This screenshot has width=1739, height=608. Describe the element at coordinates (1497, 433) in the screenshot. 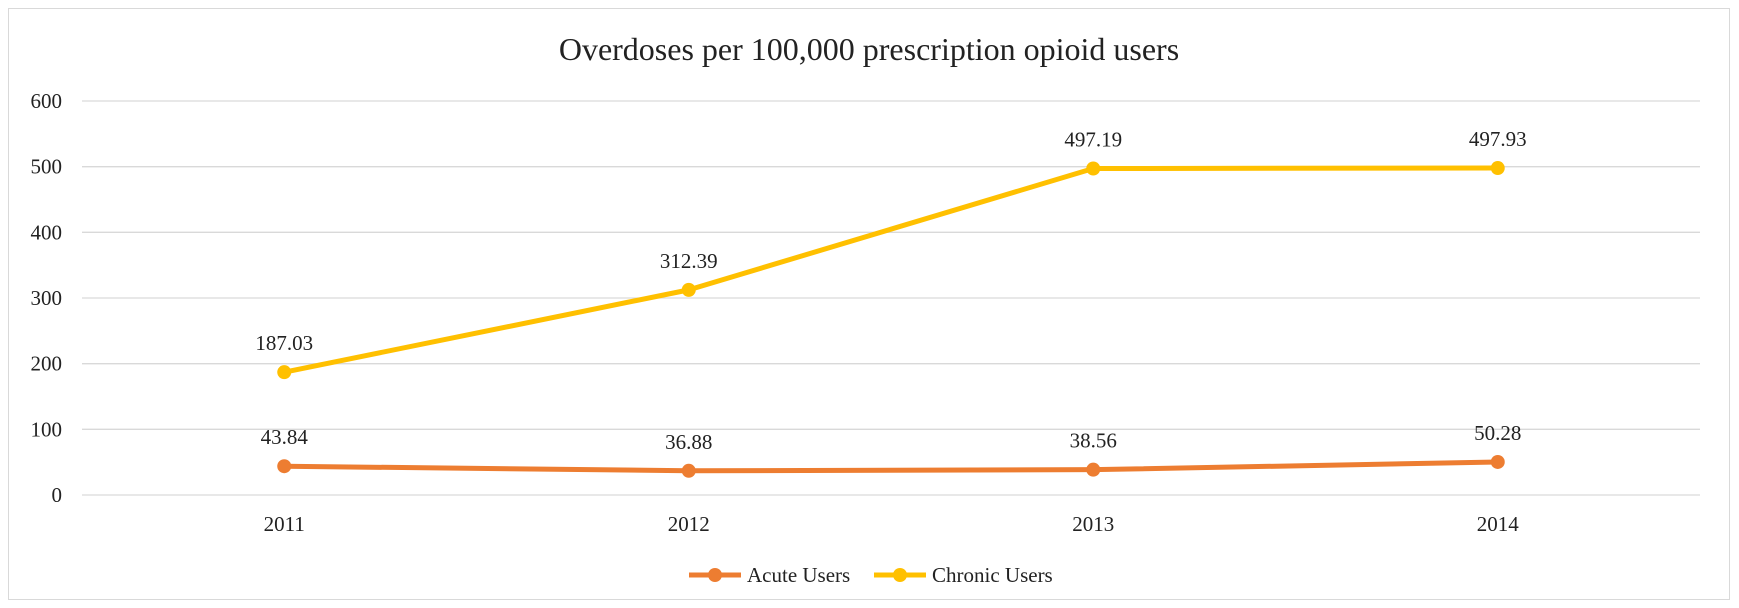

I see `data-label: 50.28` at that location.